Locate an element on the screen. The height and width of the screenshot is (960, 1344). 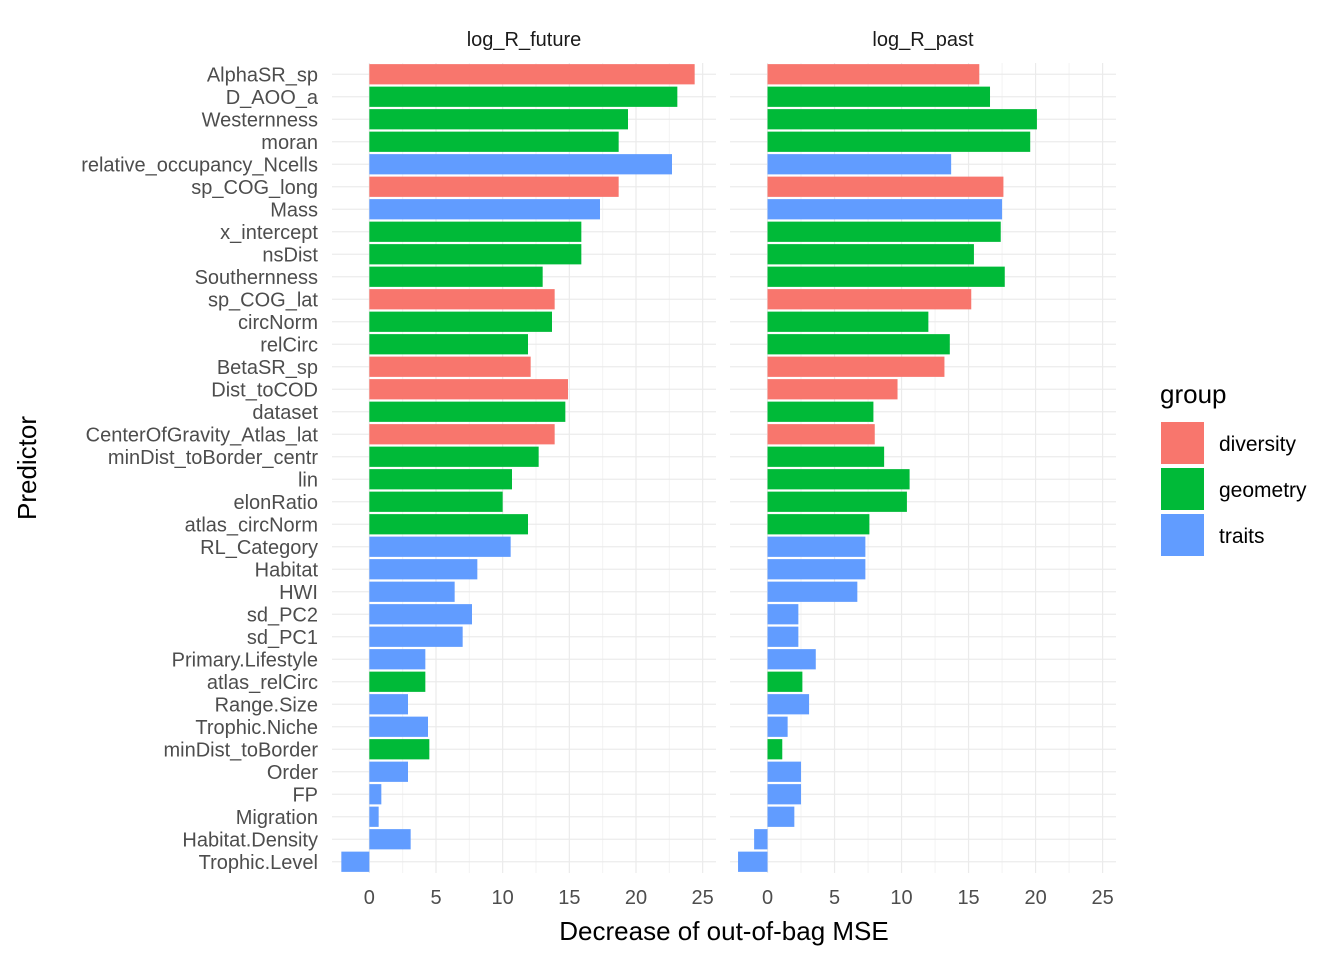
y-tick-label: minDist_toBorder is located at coordinates (240, 750).